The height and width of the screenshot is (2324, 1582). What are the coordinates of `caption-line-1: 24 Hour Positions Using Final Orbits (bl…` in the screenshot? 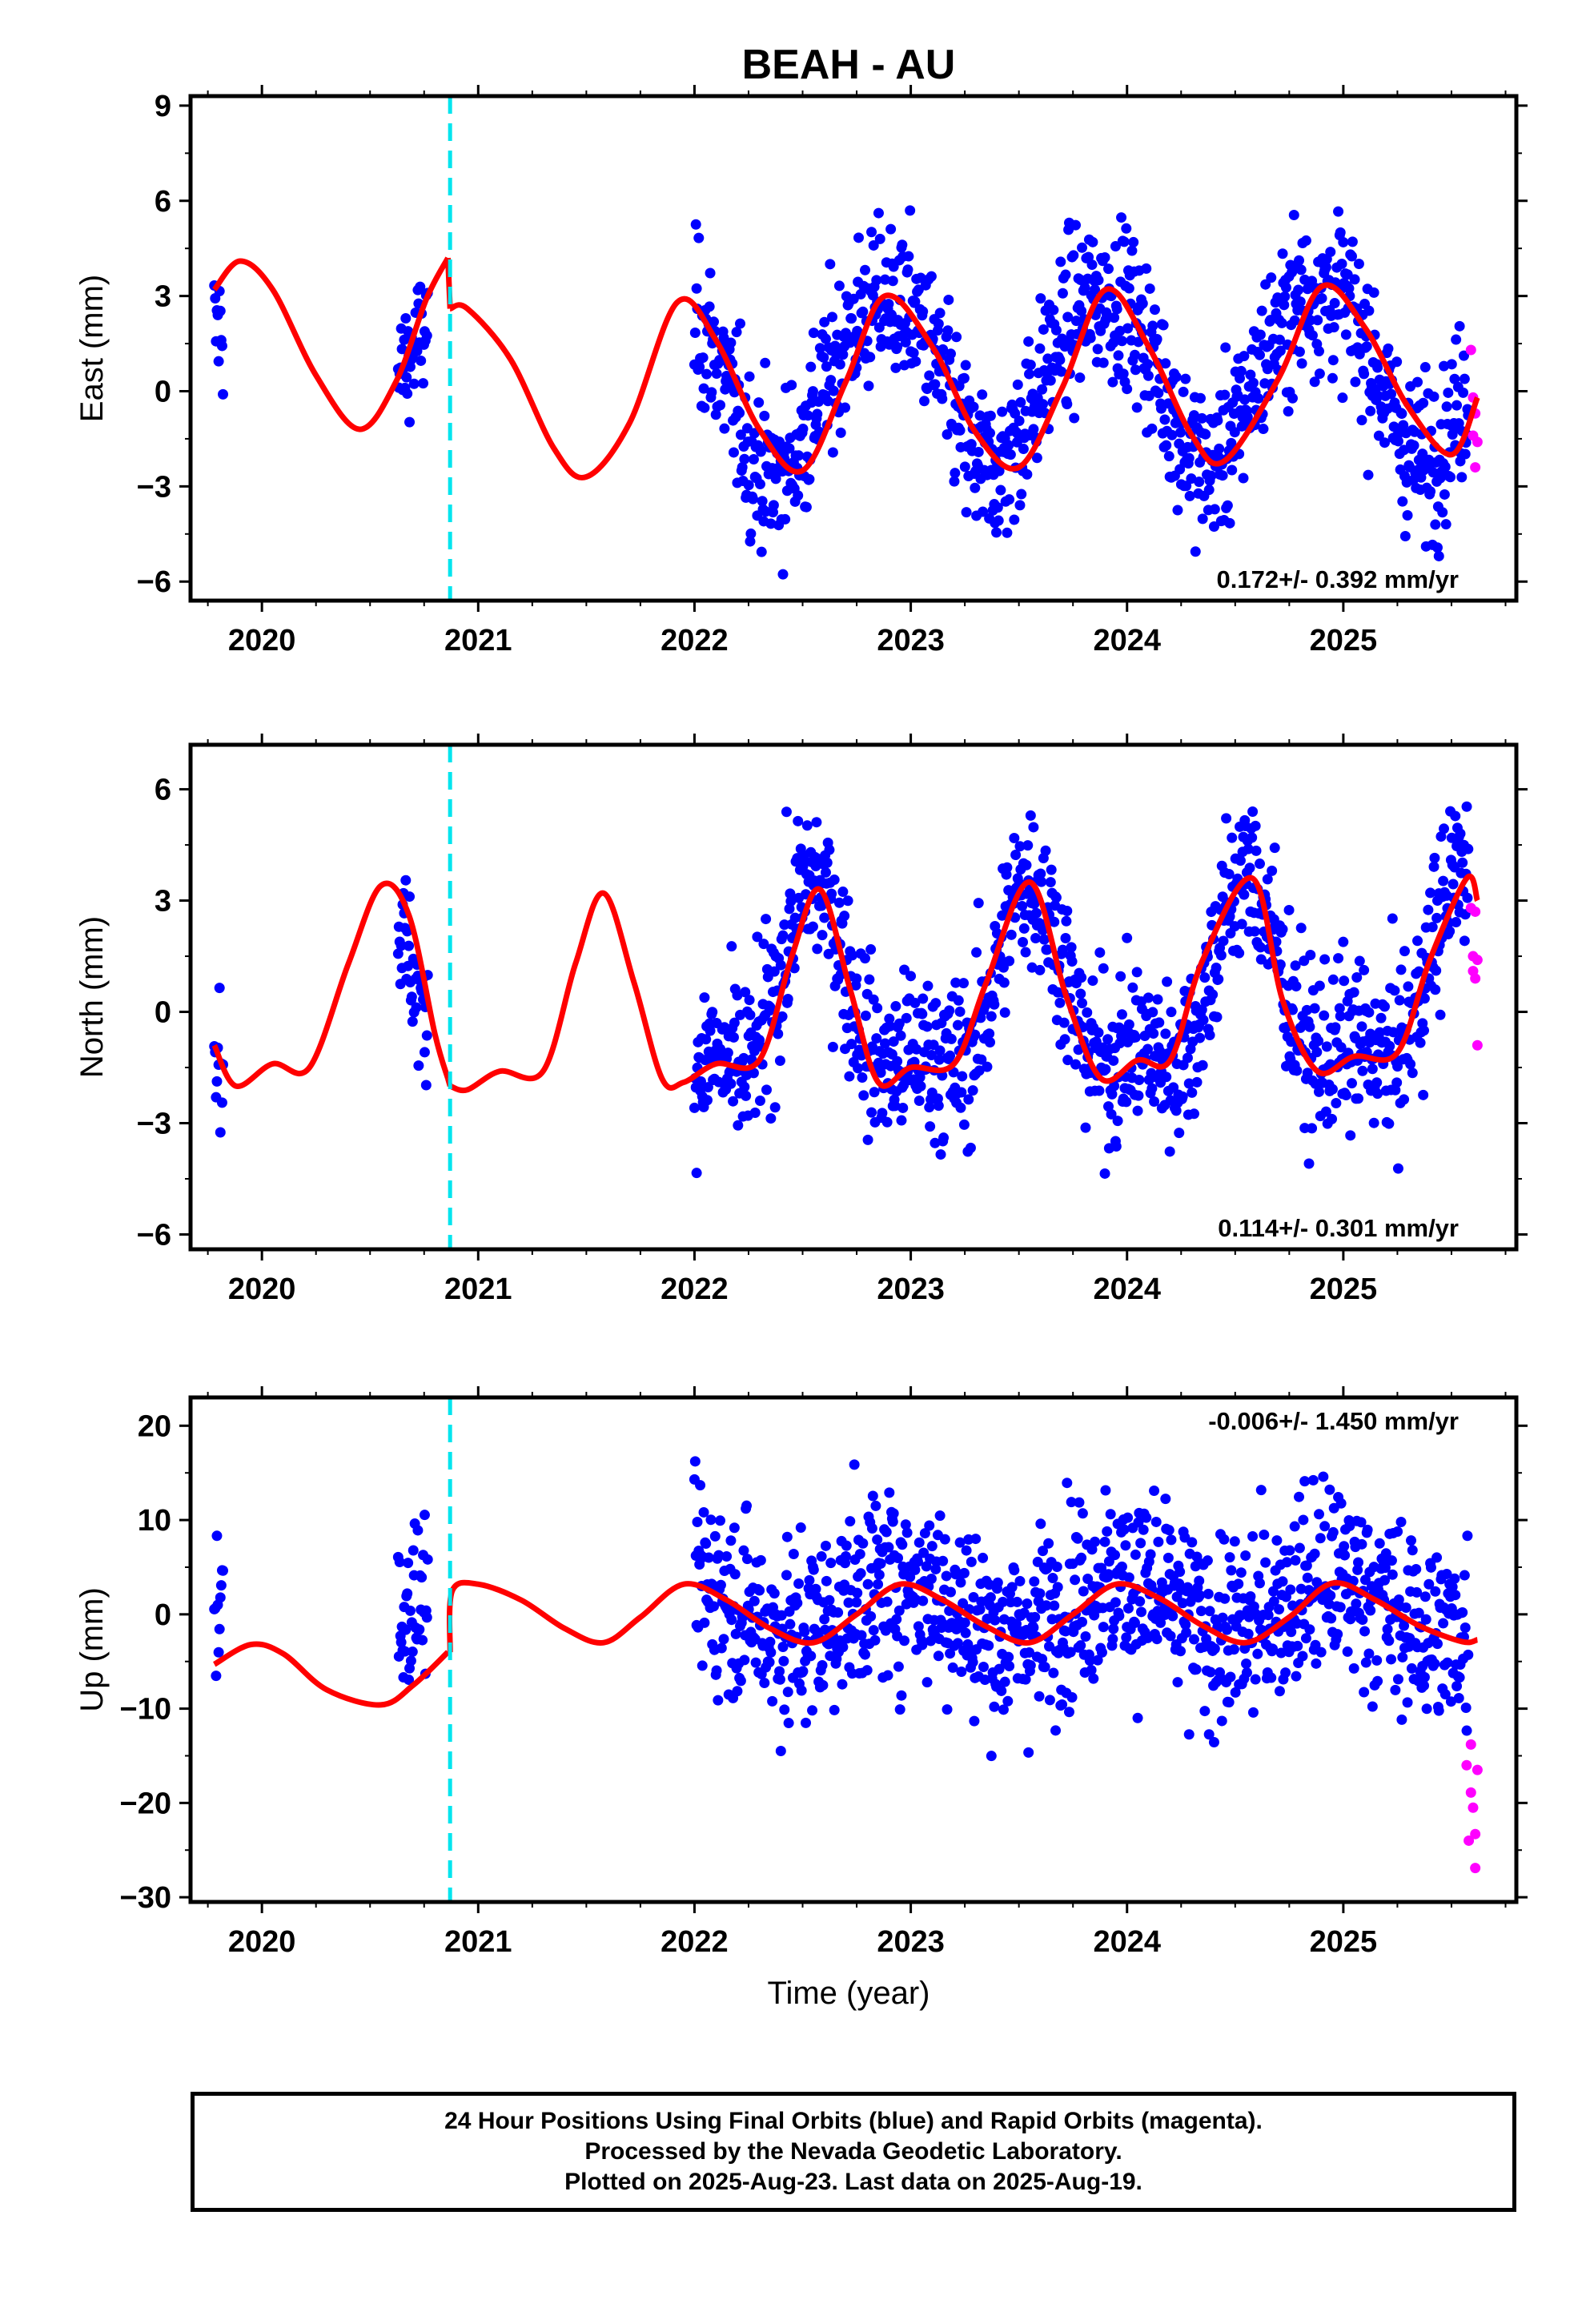 It's located at (853, 2121).